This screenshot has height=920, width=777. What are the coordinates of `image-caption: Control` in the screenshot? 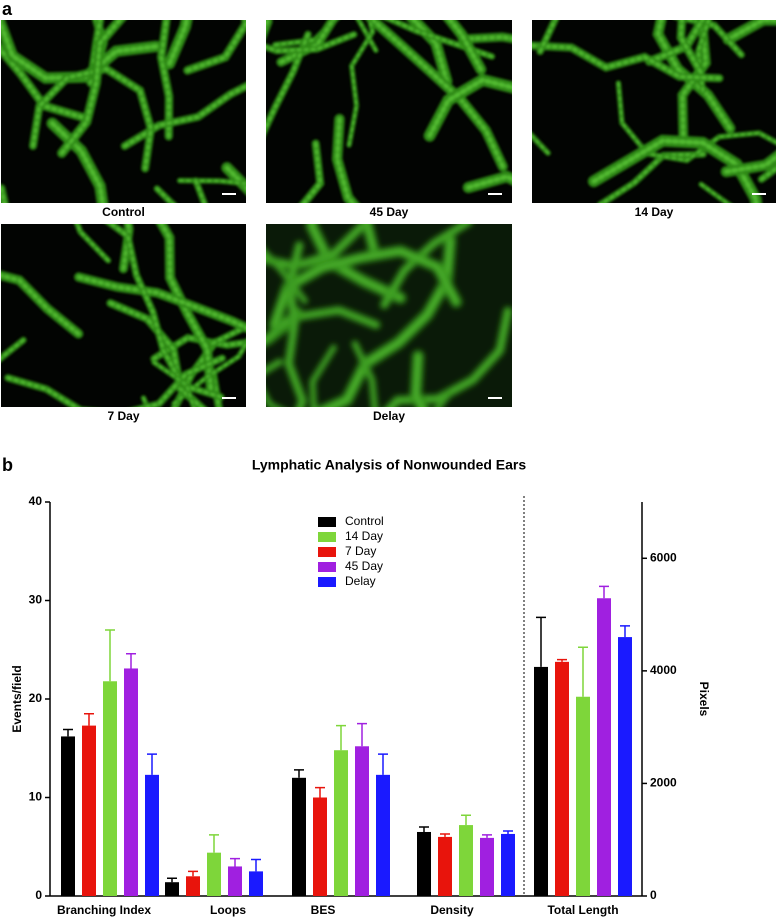 It's located at (123, 212).